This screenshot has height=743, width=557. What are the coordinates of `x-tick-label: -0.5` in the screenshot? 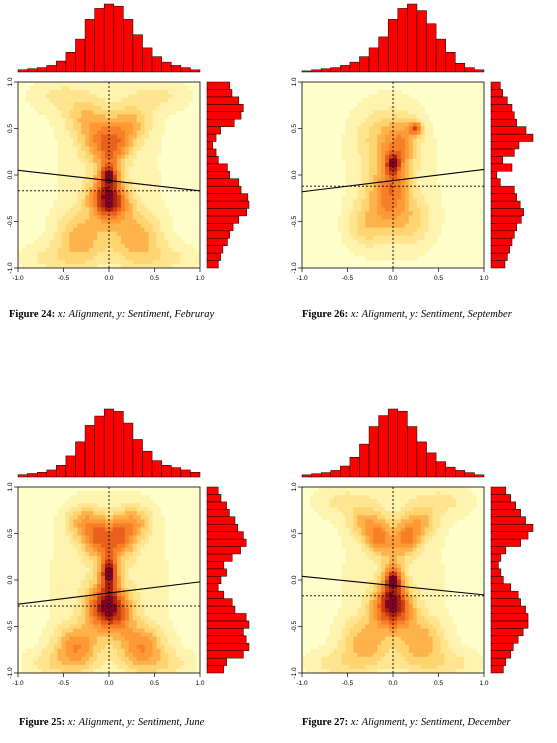 It's located at (64, 278).